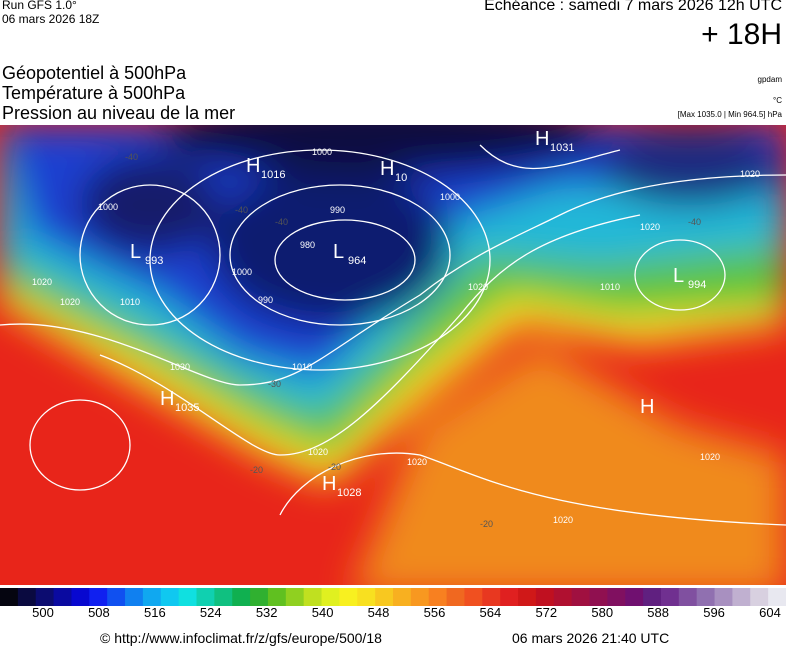  Describe the element at coordinates (154, 261) in the screenshot. I see `center-value: 993` at that location.